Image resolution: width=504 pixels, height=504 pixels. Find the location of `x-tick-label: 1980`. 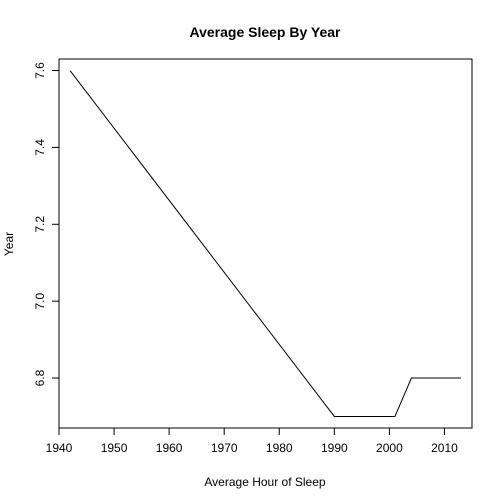

x-tick-label: 1980 is located at coordinates (279, 448).